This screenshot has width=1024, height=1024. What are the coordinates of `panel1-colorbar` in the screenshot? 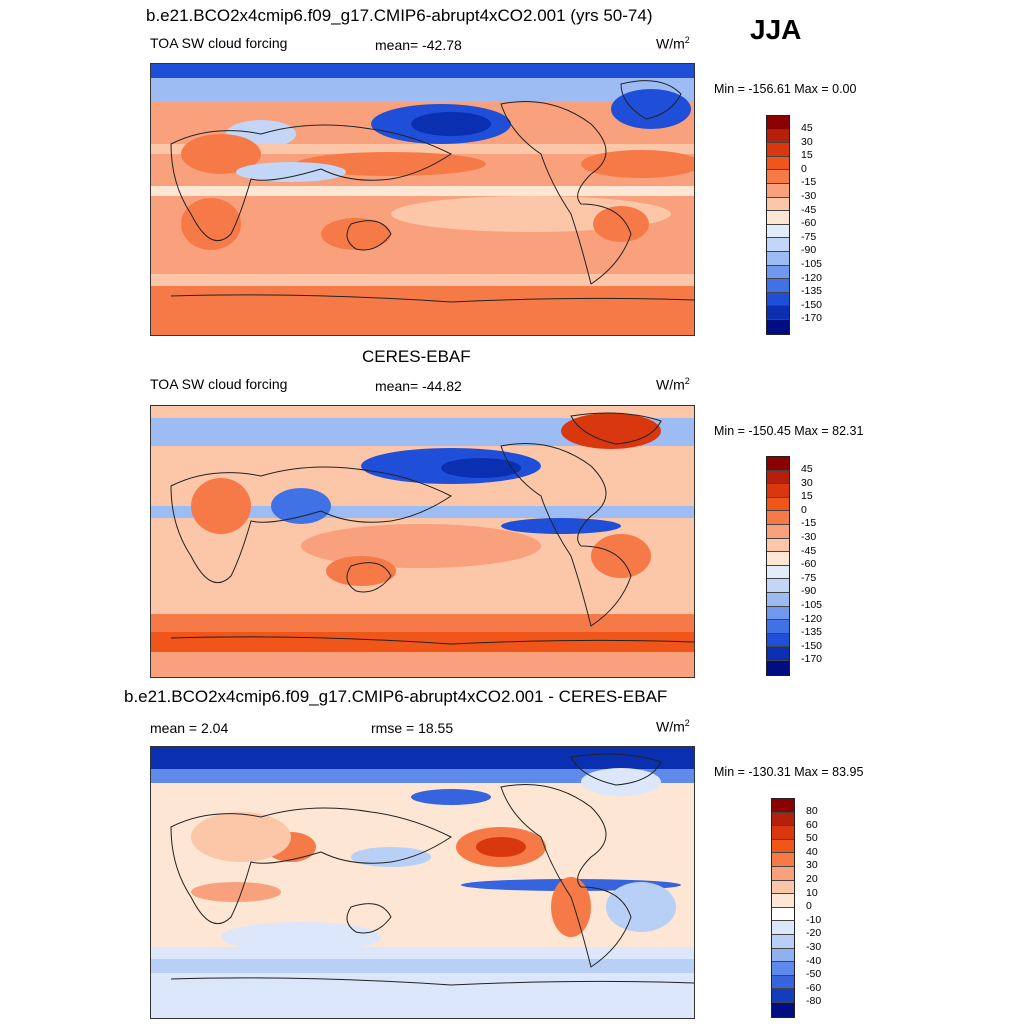 It's located at (778, 225).